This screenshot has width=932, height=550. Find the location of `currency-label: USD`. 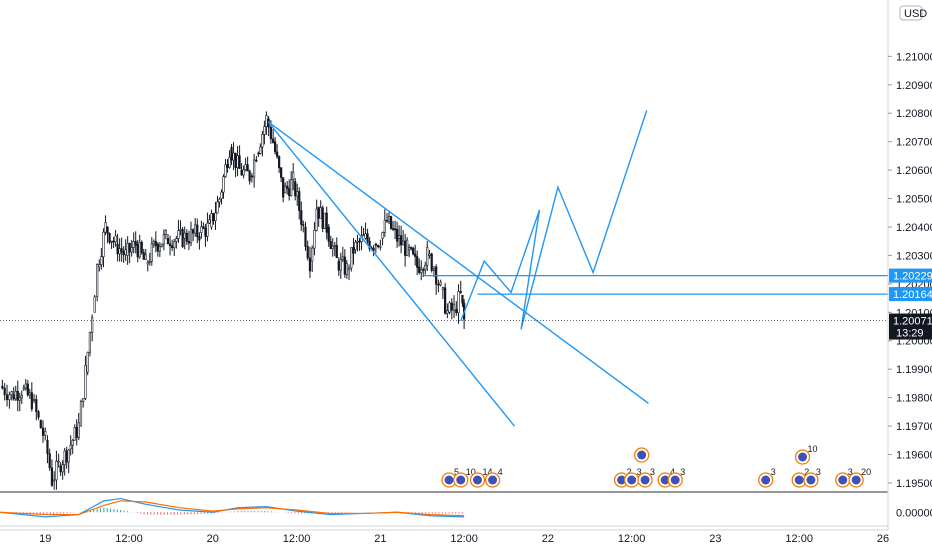

currency-label: USD is located at coordinates (915, 14).